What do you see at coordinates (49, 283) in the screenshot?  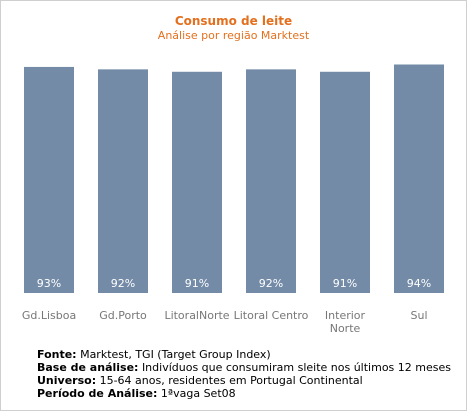 I see `bar-value-label-0: 93%` at bounding box center [49, 283].